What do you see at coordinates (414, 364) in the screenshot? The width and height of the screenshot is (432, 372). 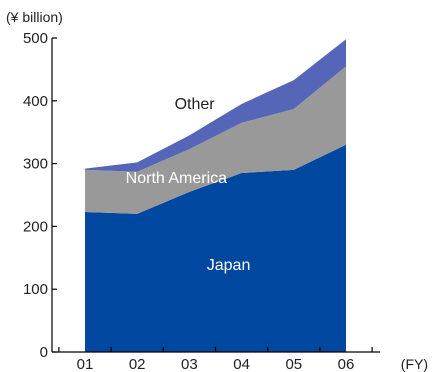 I see `x-axis-unit-label: (FY)` at bounding box center [414, 364].